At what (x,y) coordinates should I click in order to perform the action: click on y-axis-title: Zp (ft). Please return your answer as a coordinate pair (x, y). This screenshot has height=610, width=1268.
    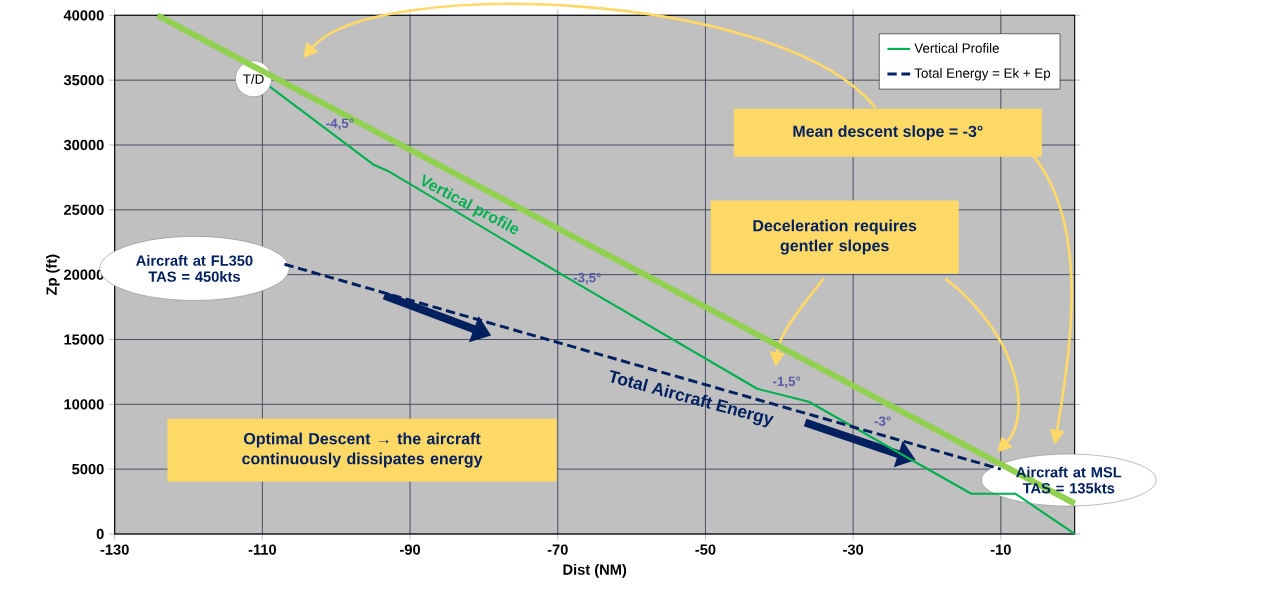
    Looking at the image, I should click on (53, 274).